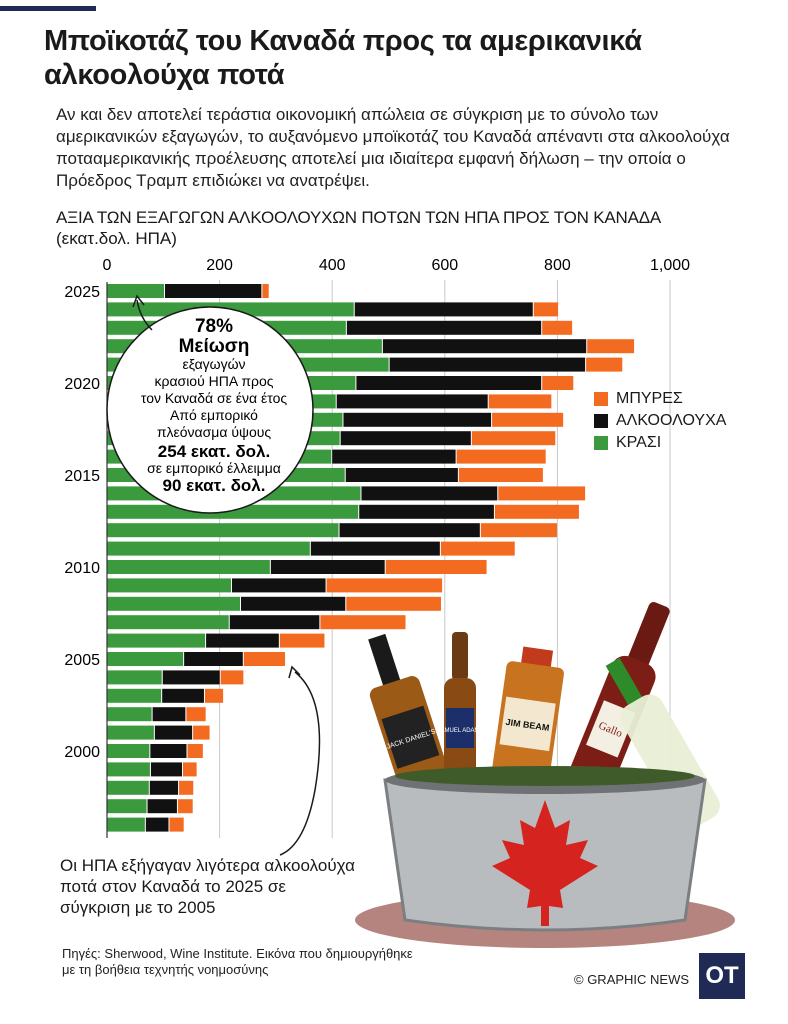  I want to click on callout-surplus: 254 εκατ. δολ., so click(214, 451).